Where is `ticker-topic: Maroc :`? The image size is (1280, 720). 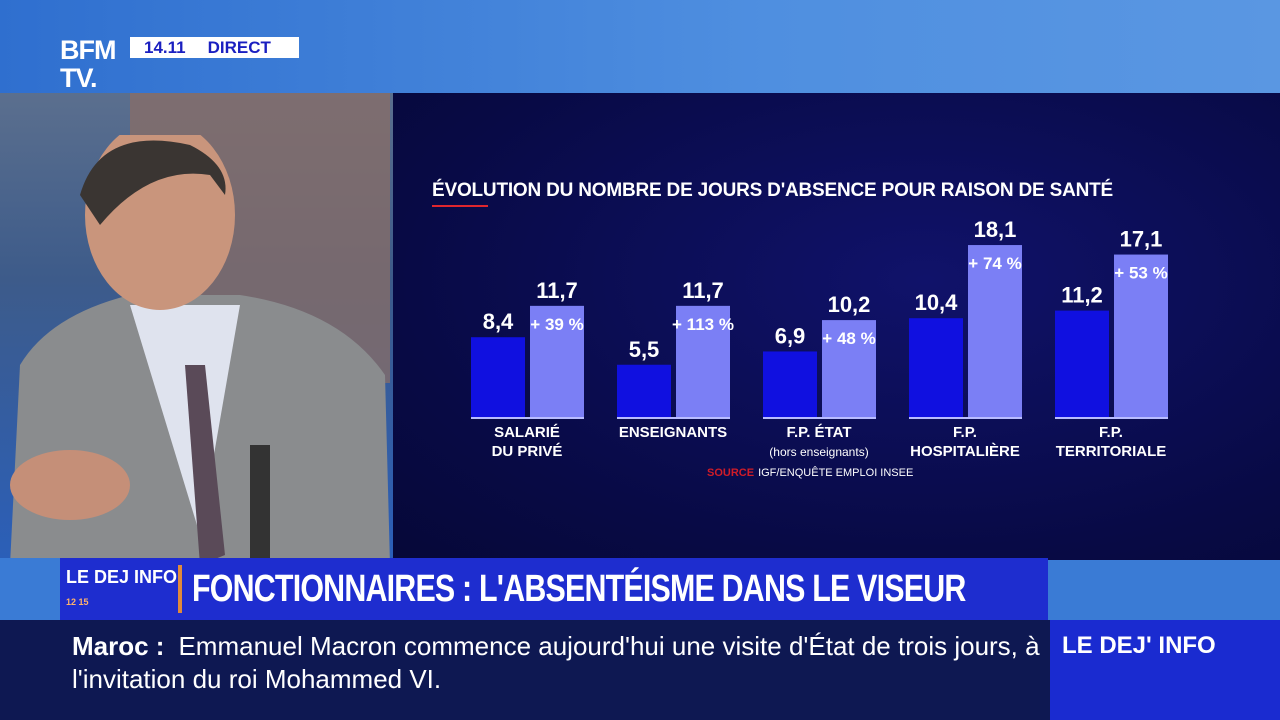 ticker-topic: Maroc : is located at coordinates (118, 646).